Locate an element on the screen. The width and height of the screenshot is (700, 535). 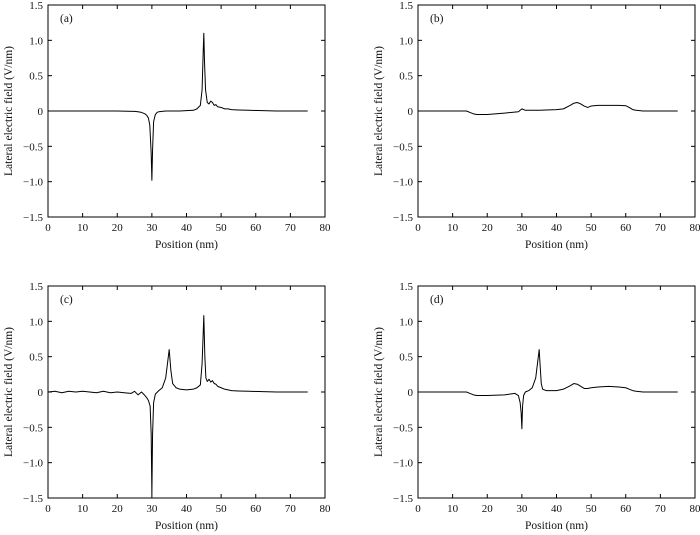
panel-label: (d) is located at coordinates (437, 300).